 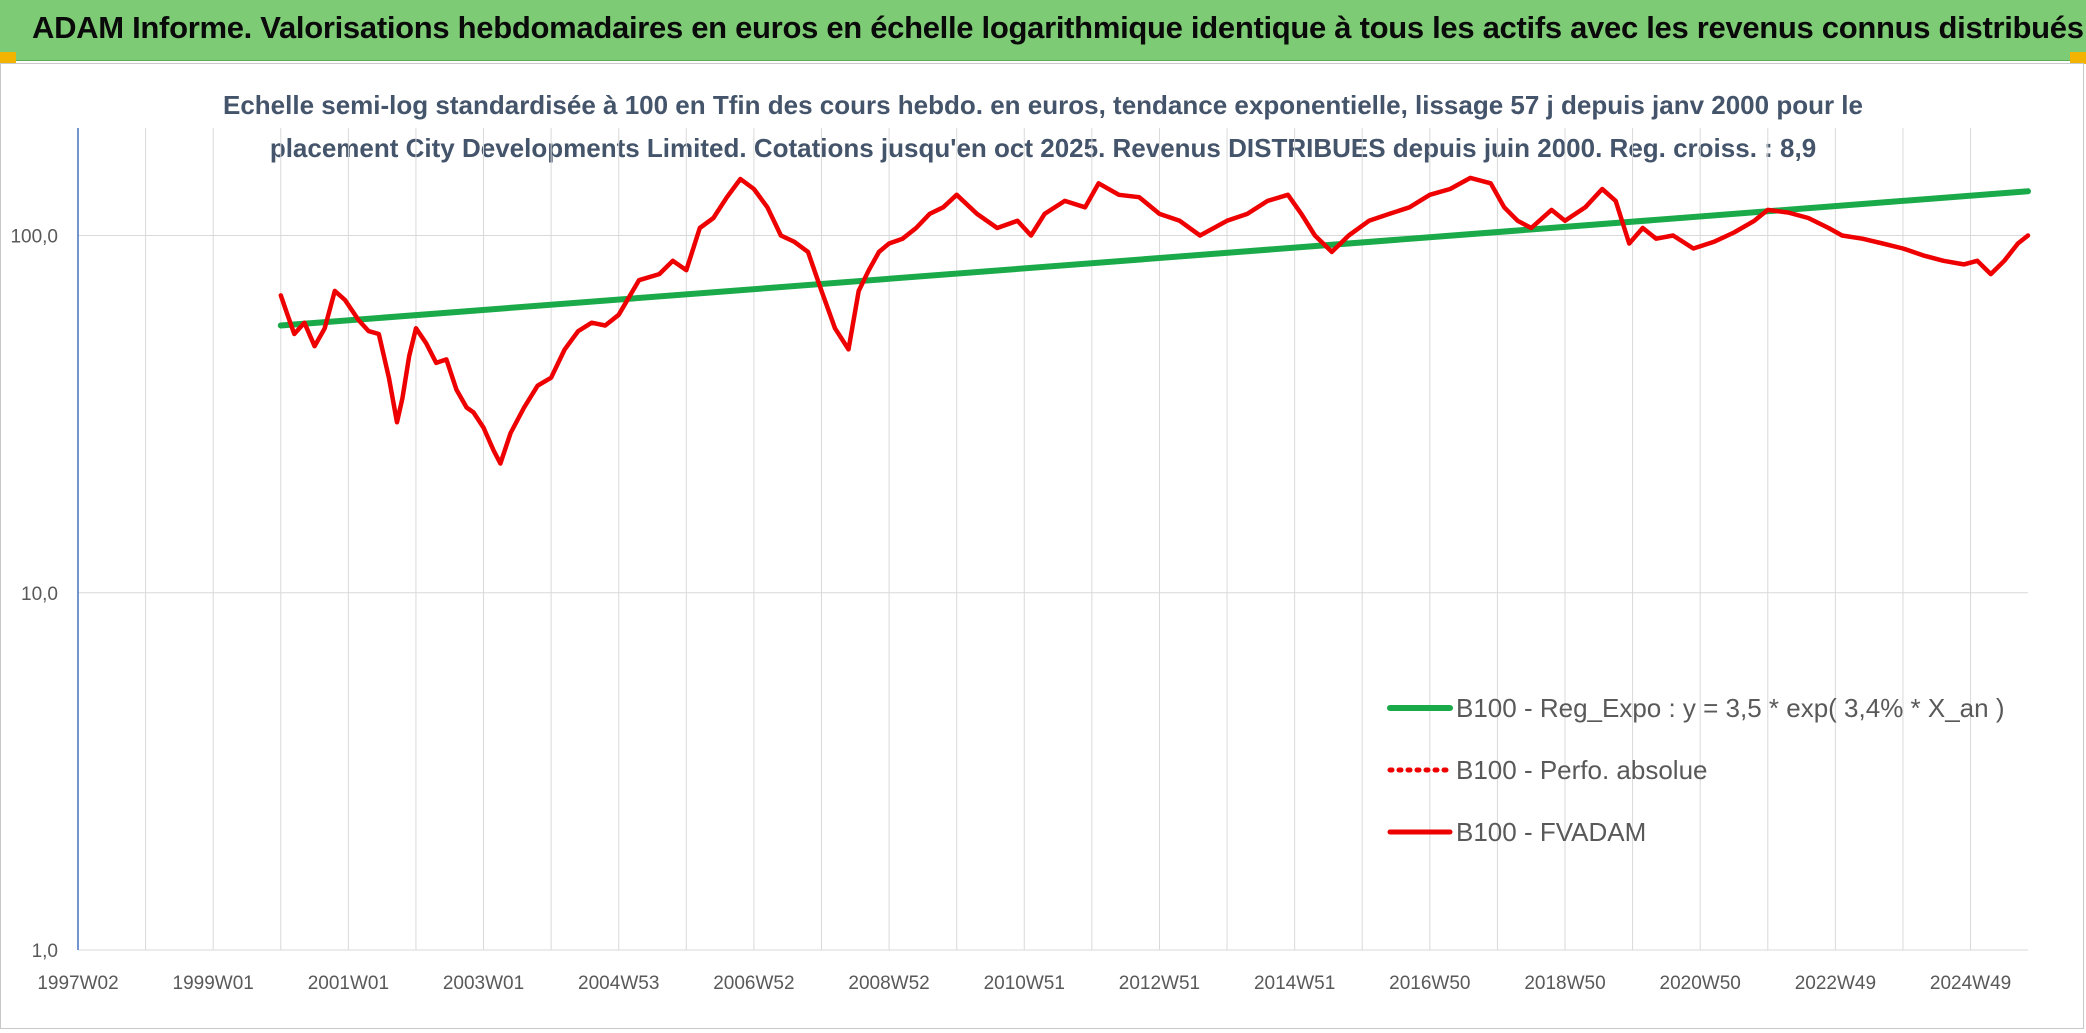 What do you see at coordinates (1429, 983) in the screenshot?
I see `x-tick-label: 2016W50` at bounding box center [1429, 983].